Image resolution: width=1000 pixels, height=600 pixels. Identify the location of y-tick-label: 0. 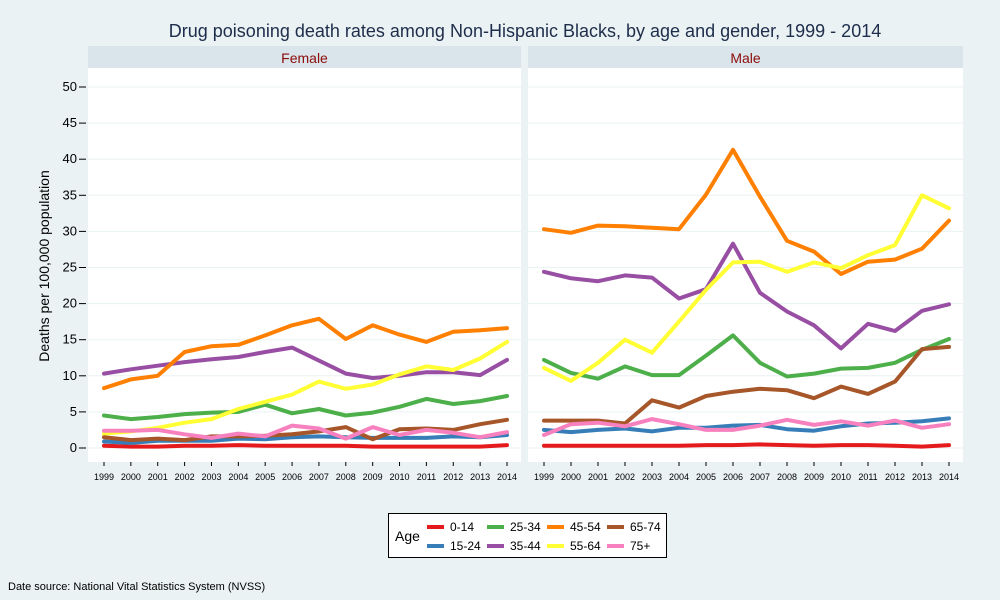
(73, 447).